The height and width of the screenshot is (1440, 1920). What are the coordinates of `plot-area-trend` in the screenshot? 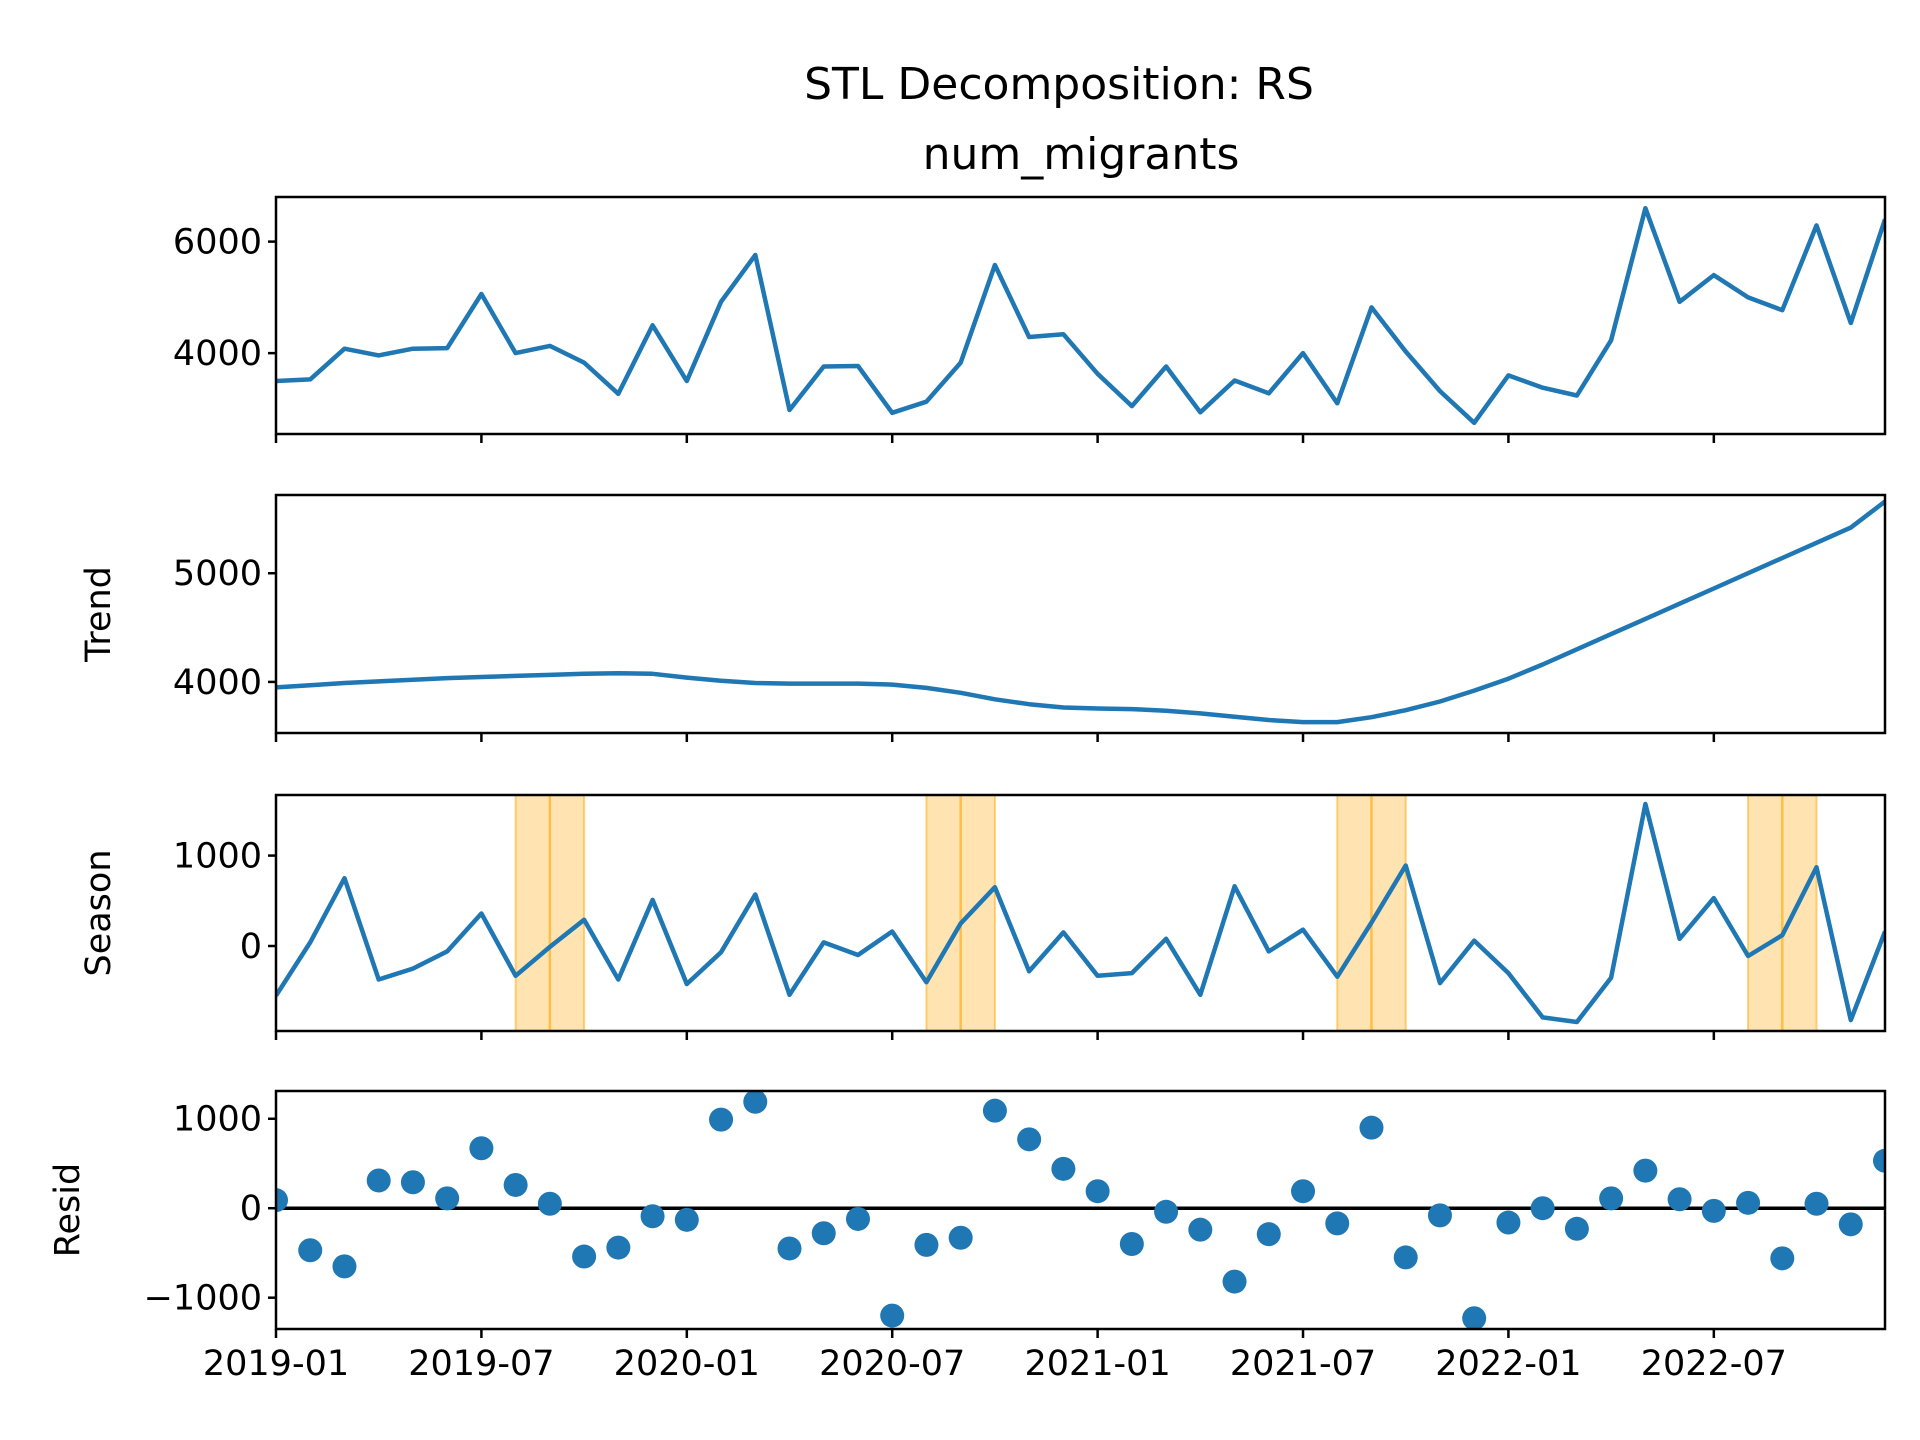 It's located at (1080, 612).